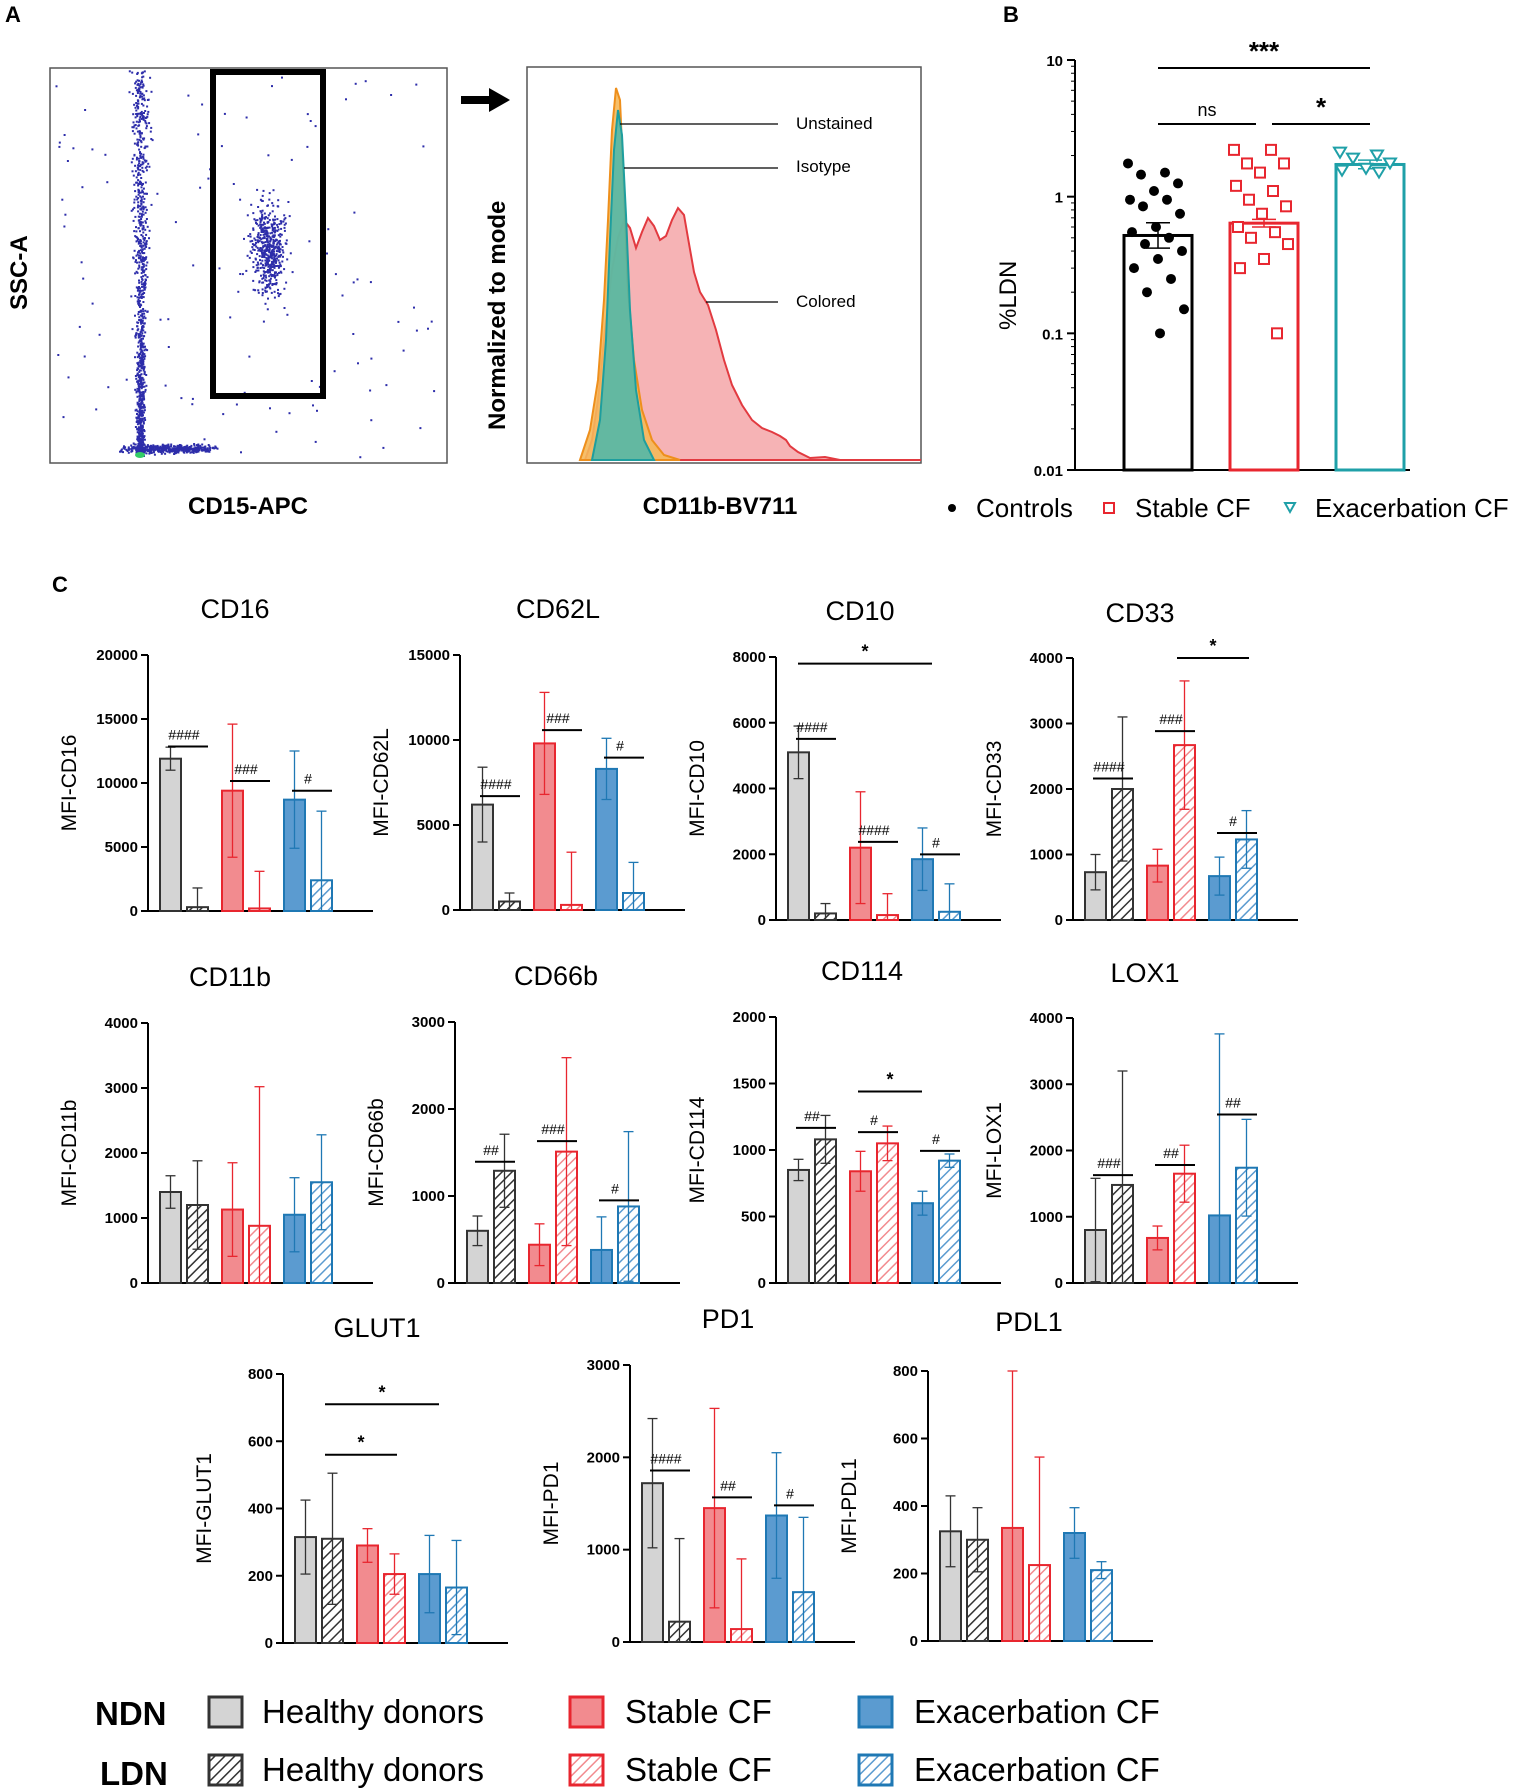 The height and width of the screenshot is (1791, 1535). Describe the element at coordinates (1206, 110) in the screenshot. I see `b-sig-label: ns` at that location.